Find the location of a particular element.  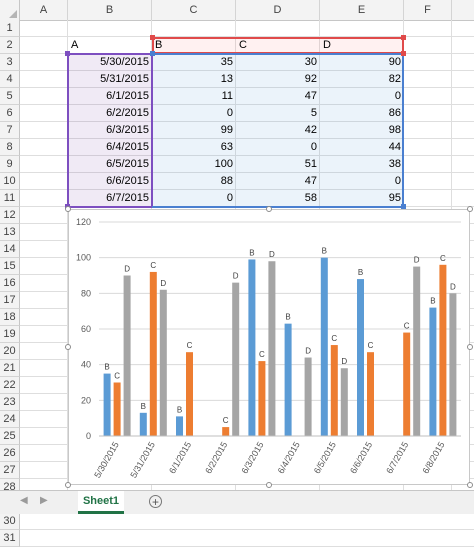

column-header-b: B is located at coordinates (110, 10).